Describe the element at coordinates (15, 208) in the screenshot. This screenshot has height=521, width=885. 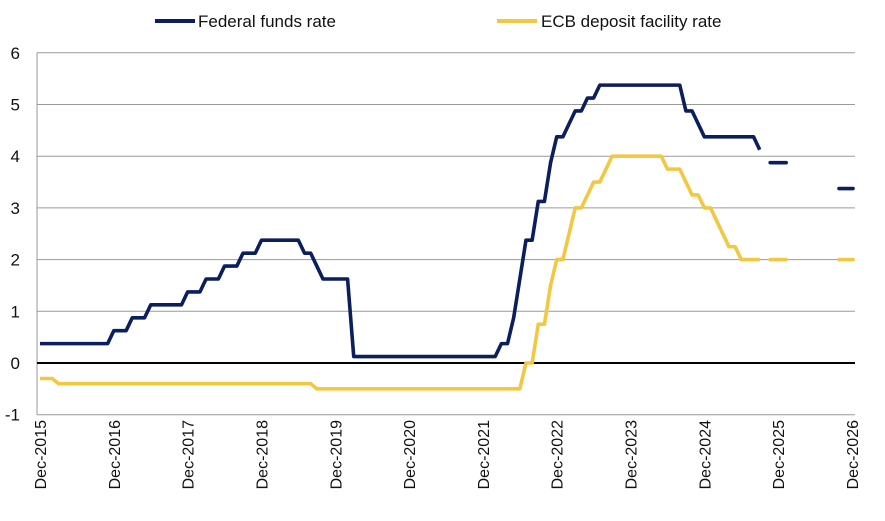
I see `y-tick-label: 3` at that location.